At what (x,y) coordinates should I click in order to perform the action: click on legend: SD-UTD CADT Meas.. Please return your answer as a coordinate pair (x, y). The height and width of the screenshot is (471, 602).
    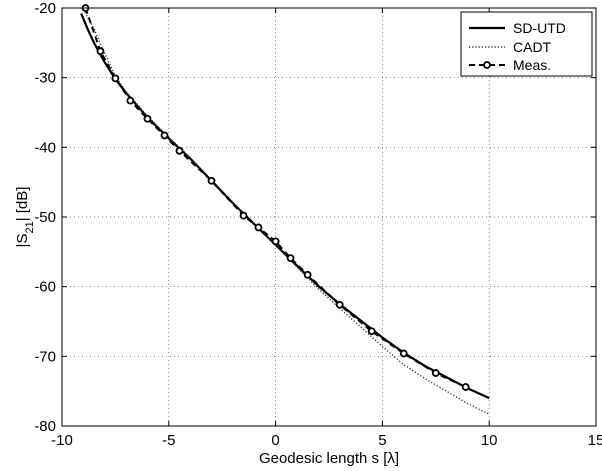
    Looking at the image, I should click on (526, 44).